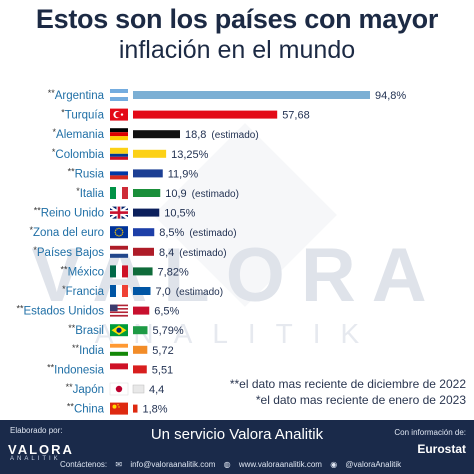  I want to click on country-label: **India, so click(88, 350).